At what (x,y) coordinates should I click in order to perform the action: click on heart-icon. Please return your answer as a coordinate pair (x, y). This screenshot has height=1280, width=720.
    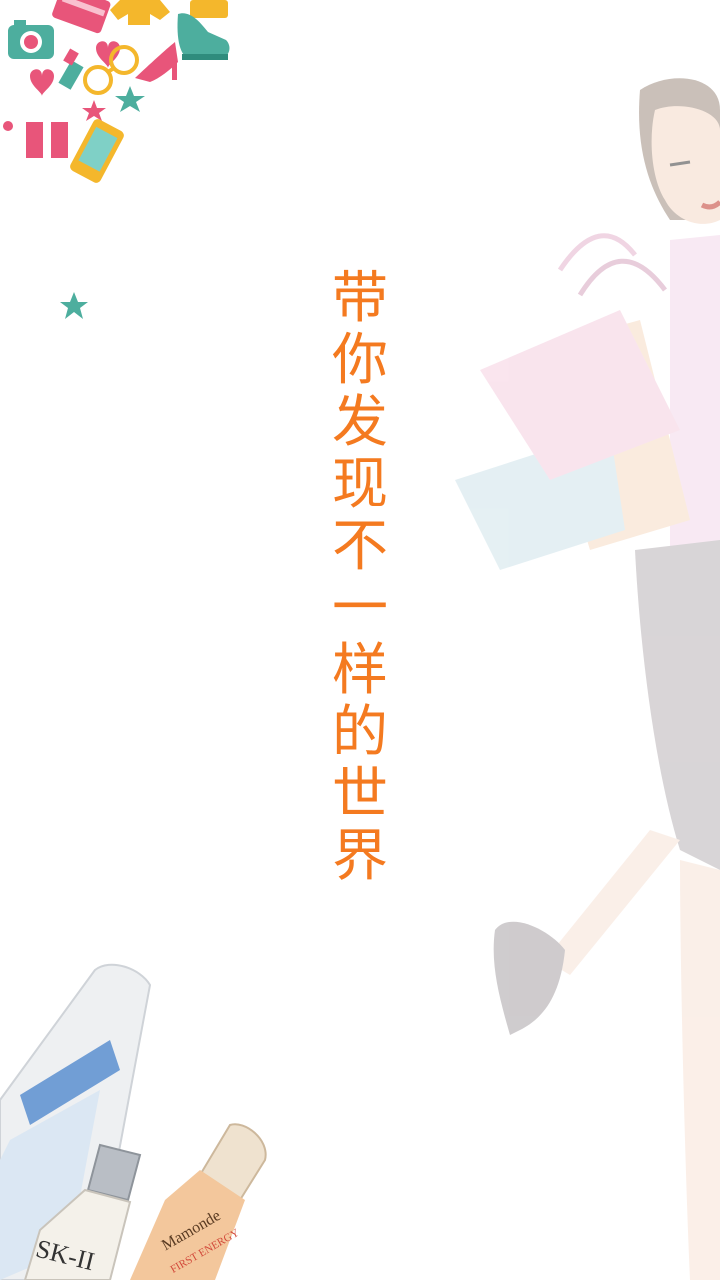
    Looking at the image, I should click on (75, 68).